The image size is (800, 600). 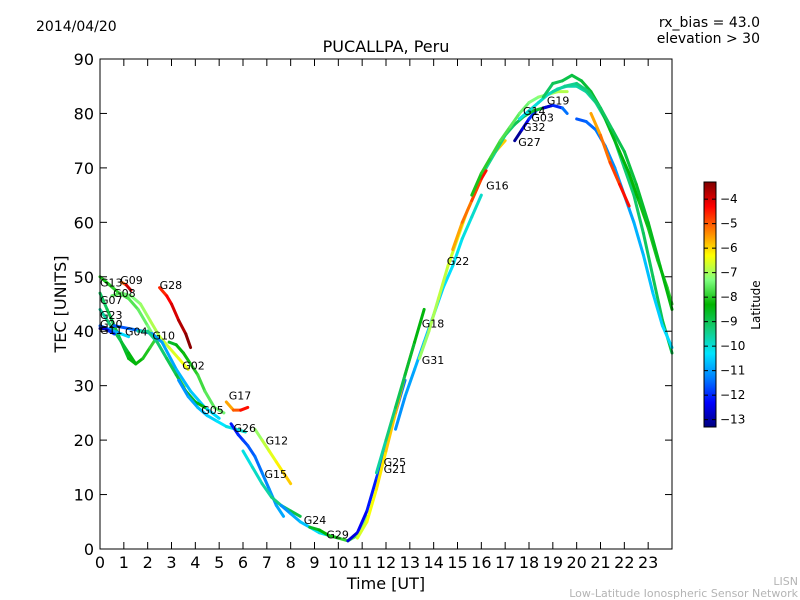 I want to click on series-g12, so click(x=273, y=456).